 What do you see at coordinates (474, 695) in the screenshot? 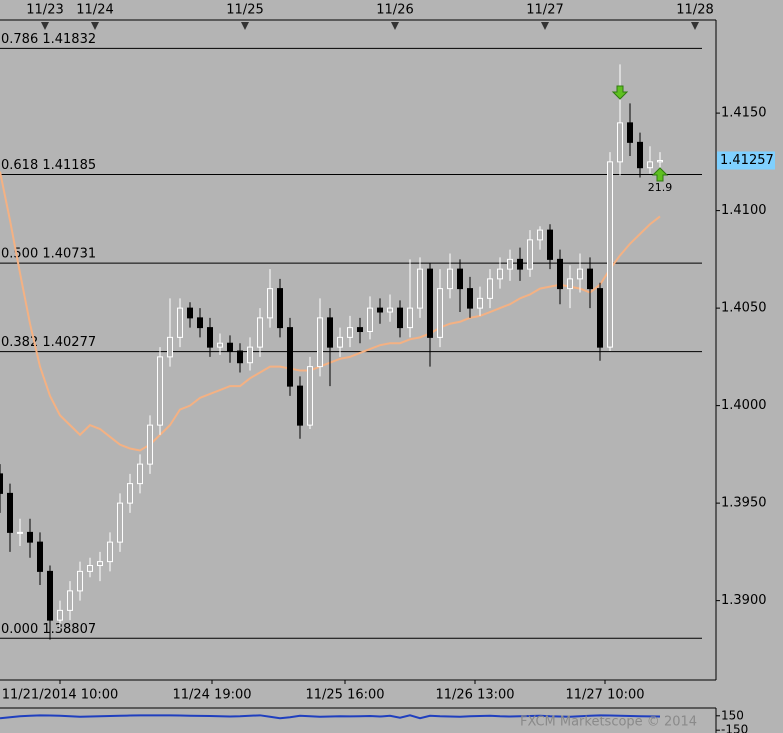
I see `x-tick-label: 11/26 13:00` at bounding box center [474, 695].